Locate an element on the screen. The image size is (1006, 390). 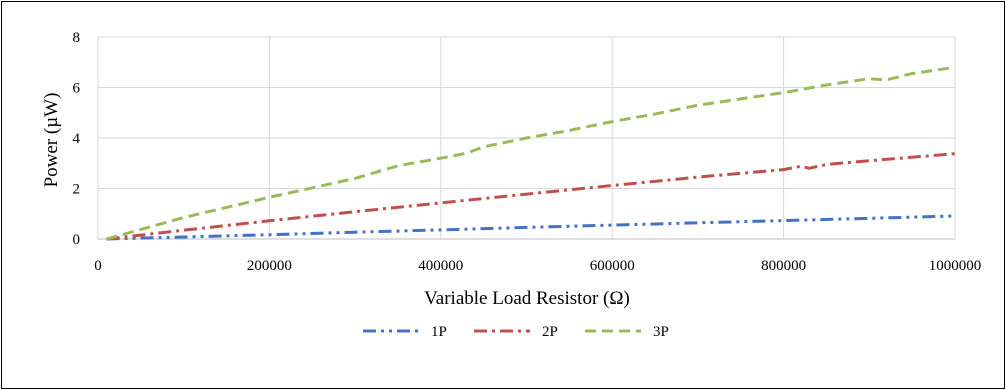
y-tick-label-0: 0 is located at coordinates (77, 240).